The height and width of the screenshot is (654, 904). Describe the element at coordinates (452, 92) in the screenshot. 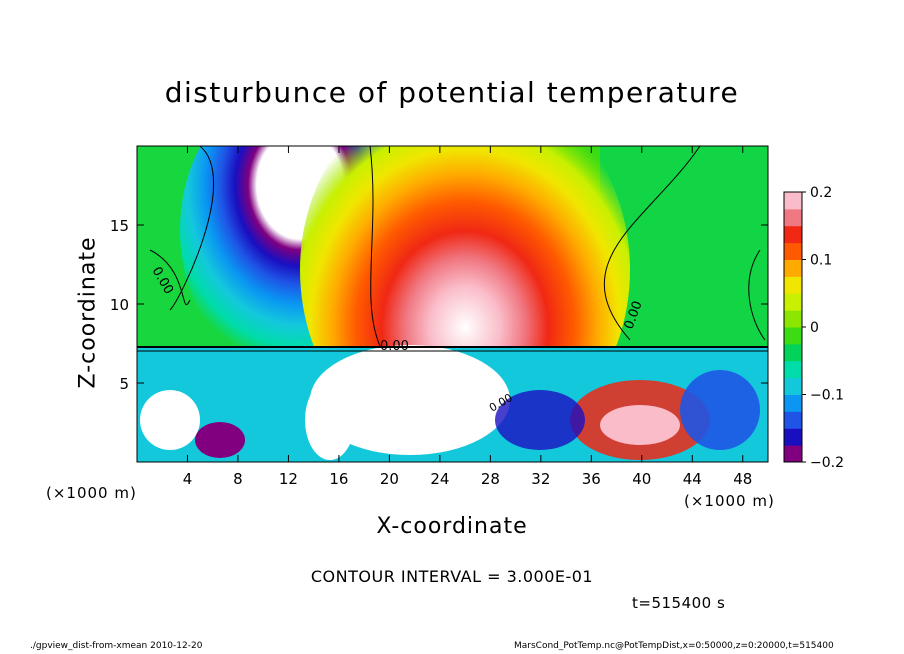

I see `chart-title: disturbunce of potential temperature` at that location.